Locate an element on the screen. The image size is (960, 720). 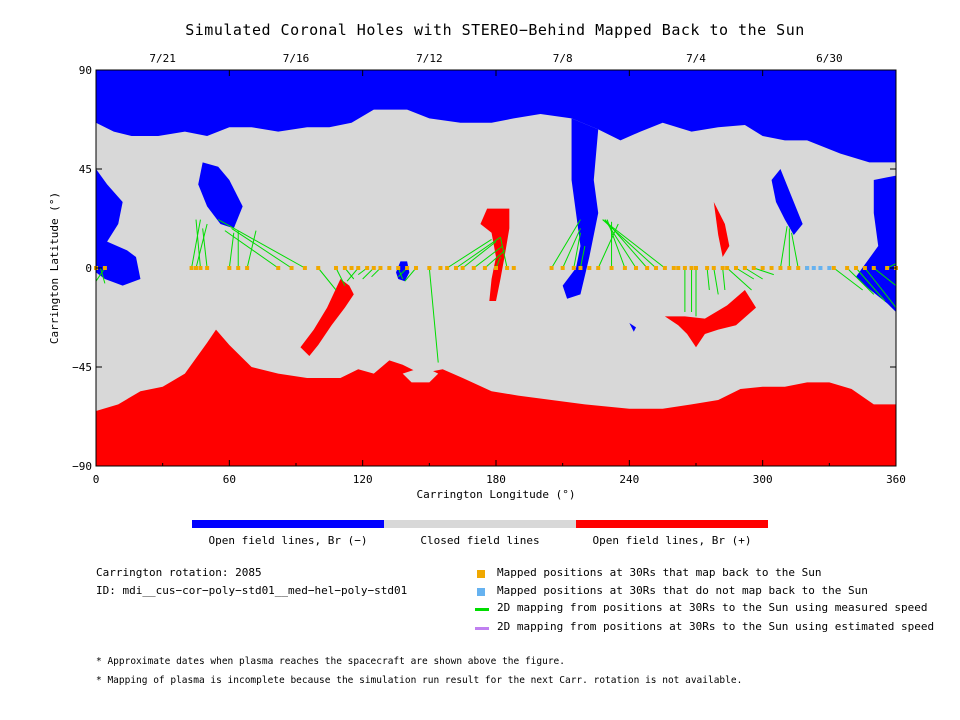
y-tick-label-2: 0 is located at coordinates (88, 268).